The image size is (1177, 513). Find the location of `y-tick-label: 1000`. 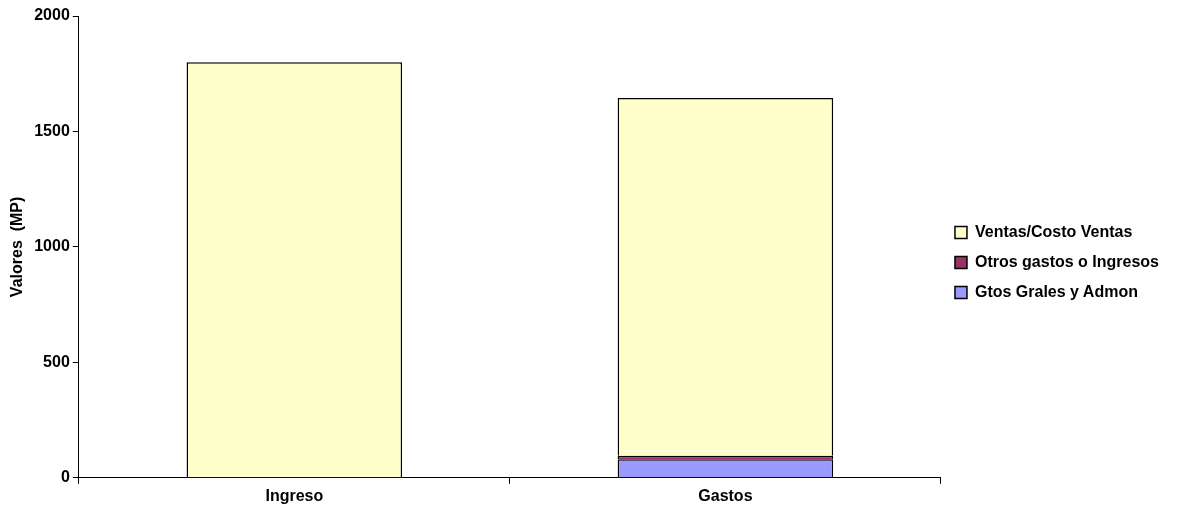

y-tick-label: 1000 is located at coordinates (52, 246).